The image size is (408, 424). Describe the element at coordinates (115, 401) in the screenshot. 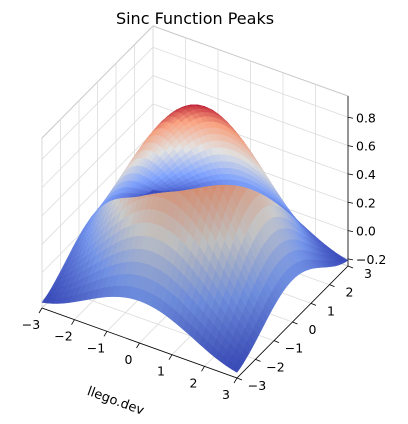

I see `x-axis-label: llego.dev` at that location.